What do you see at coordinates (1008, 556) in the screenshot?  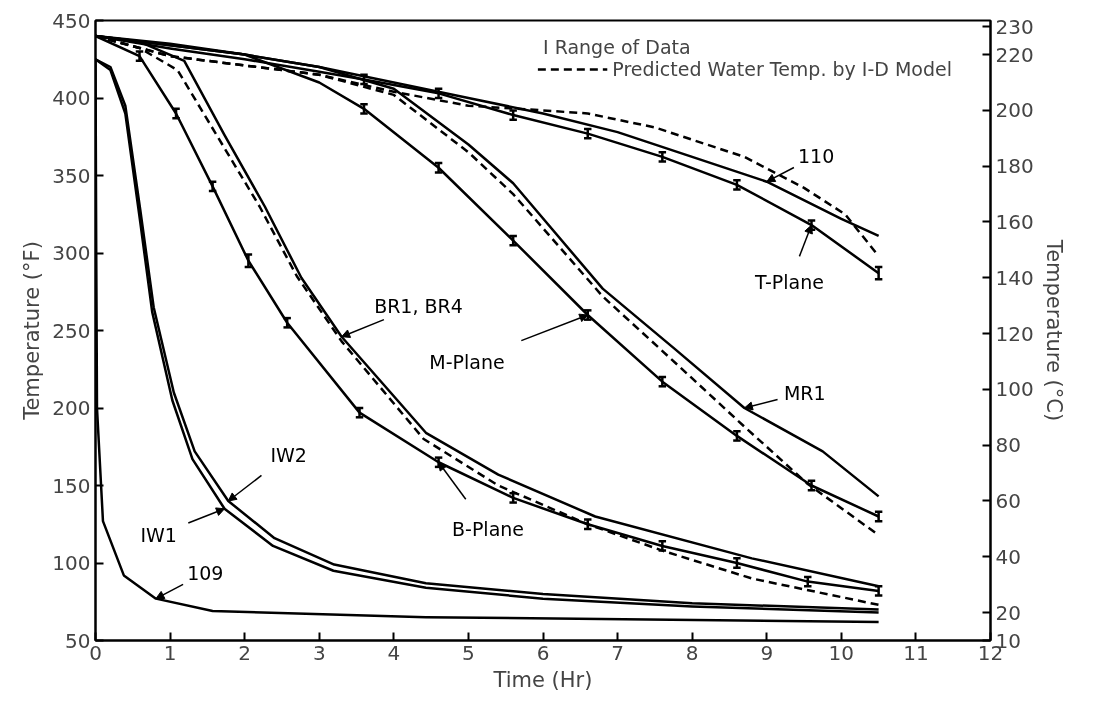 I see `y2-tick-label: 40` at bounding box center [1008, 556].